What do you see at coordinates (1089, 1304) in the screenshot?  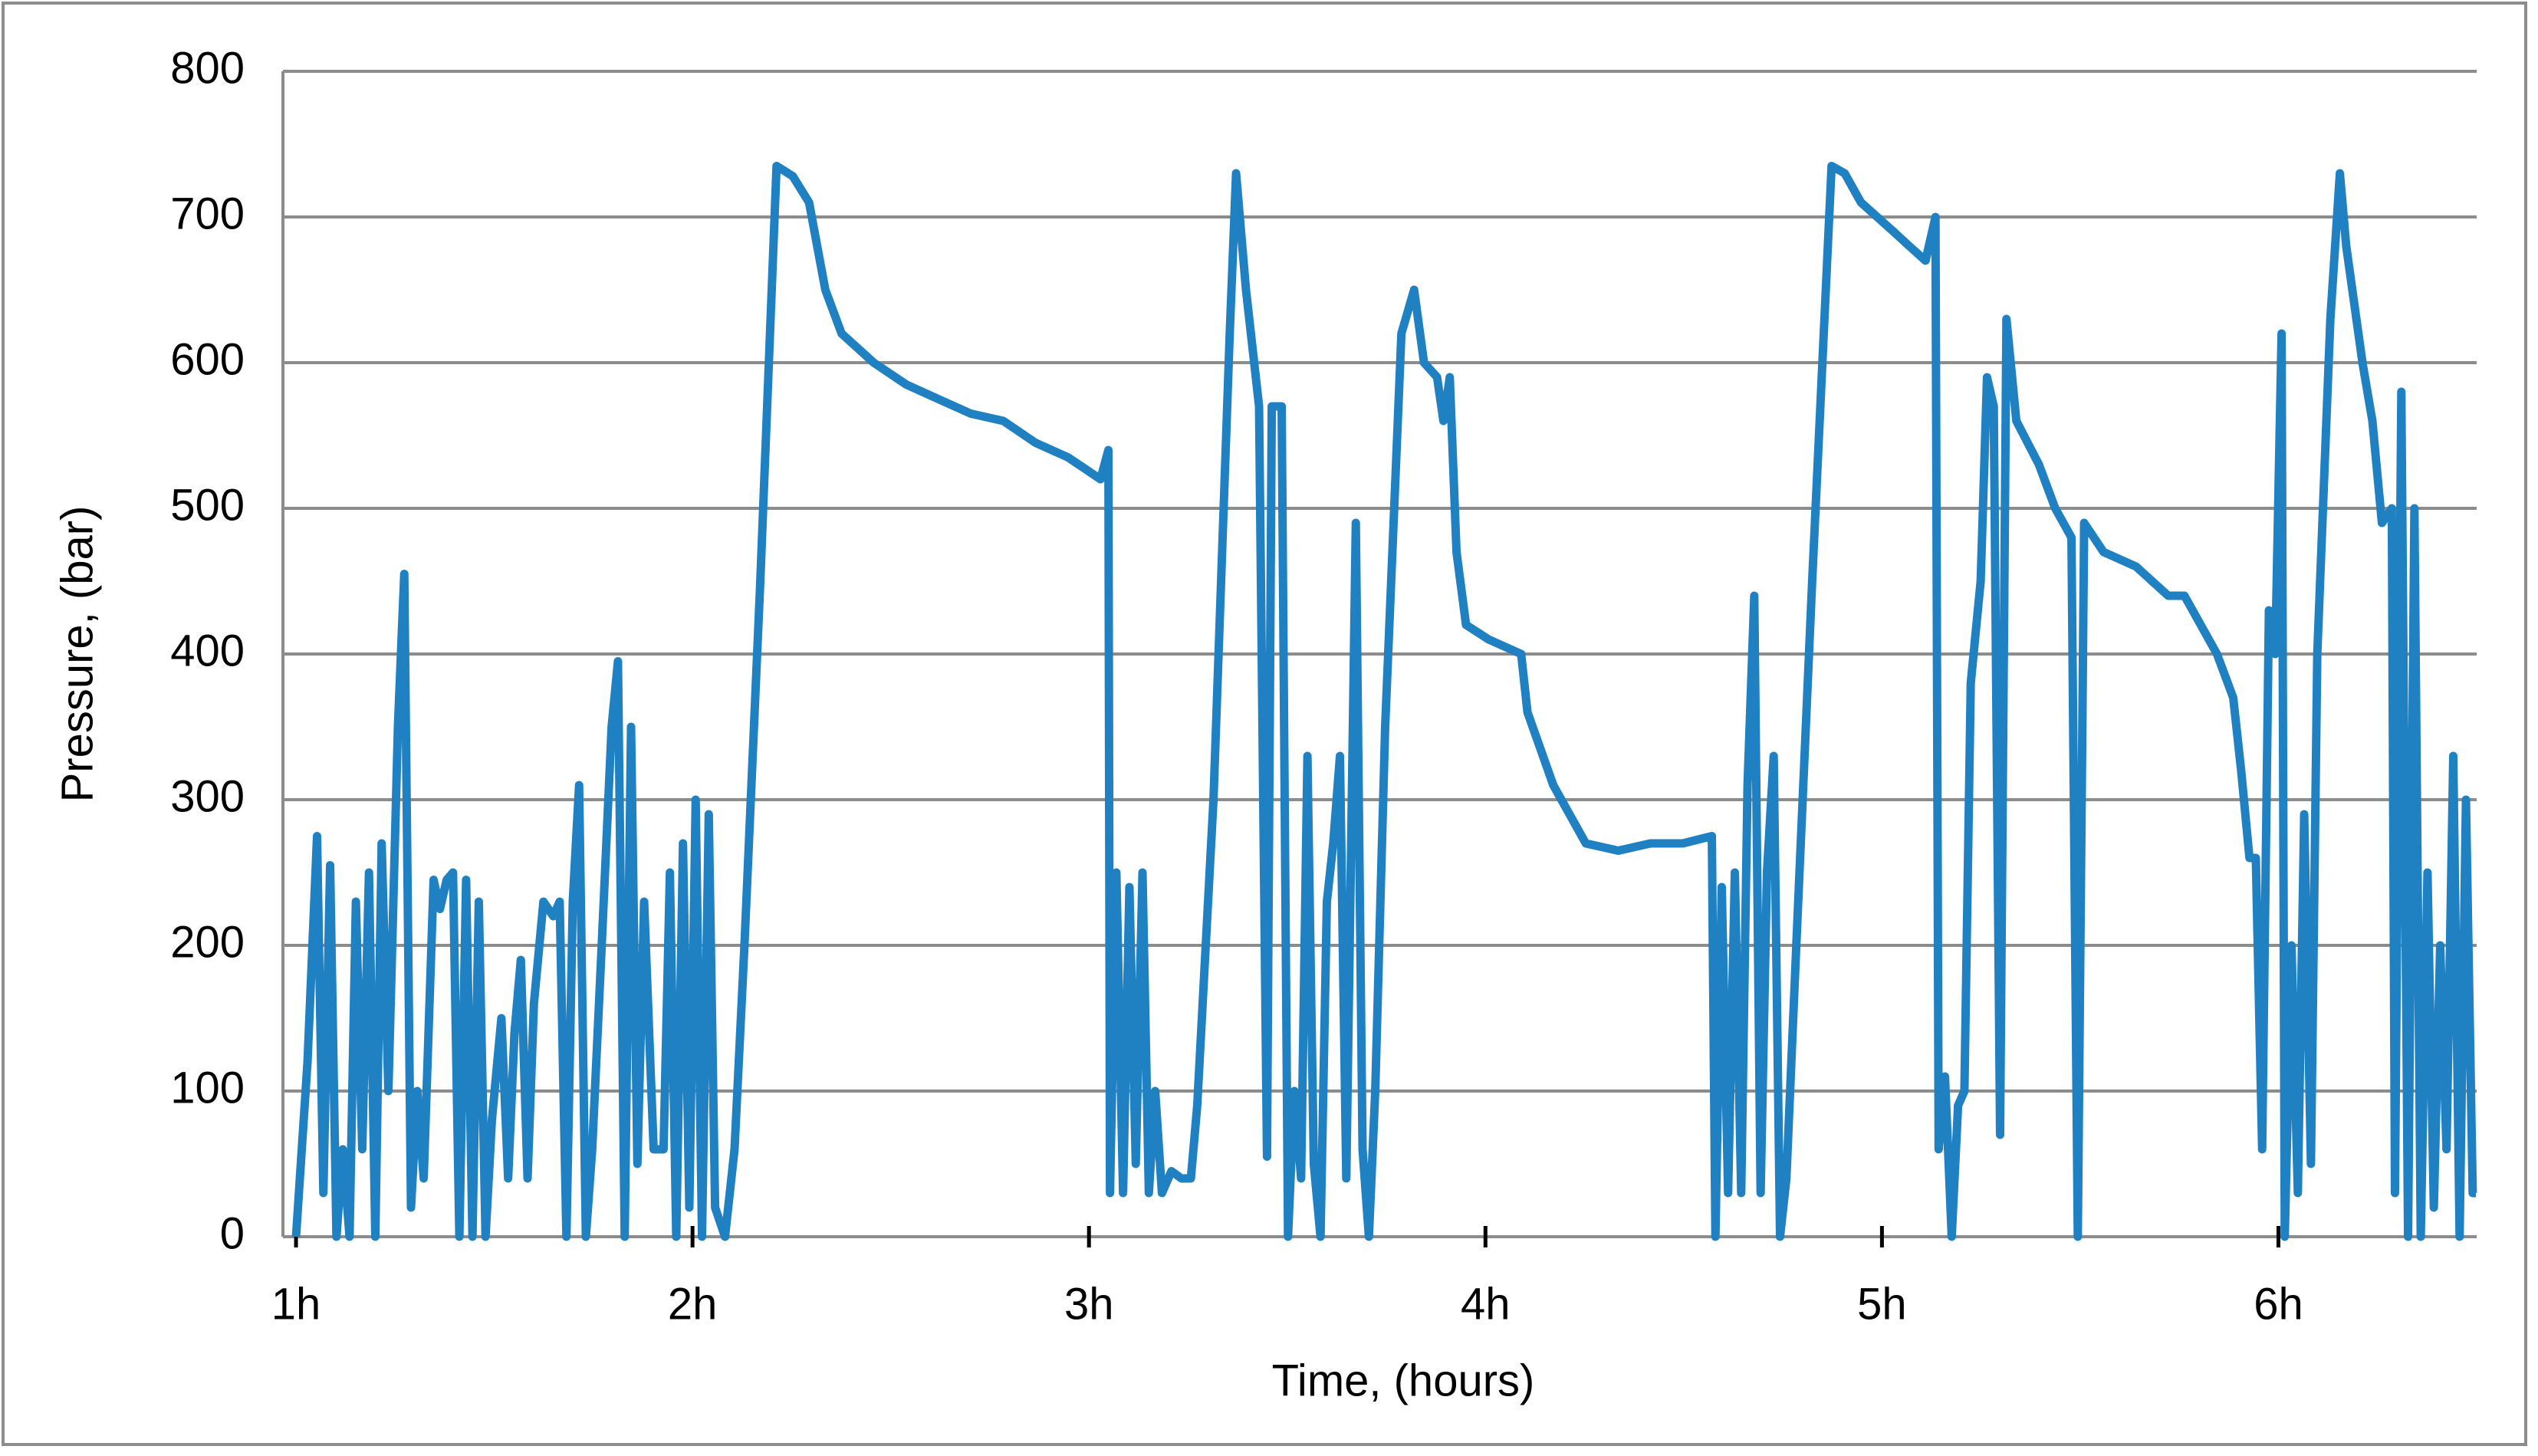 I see `x-tick-label: 3h` at bounding box center [1089, 1304].